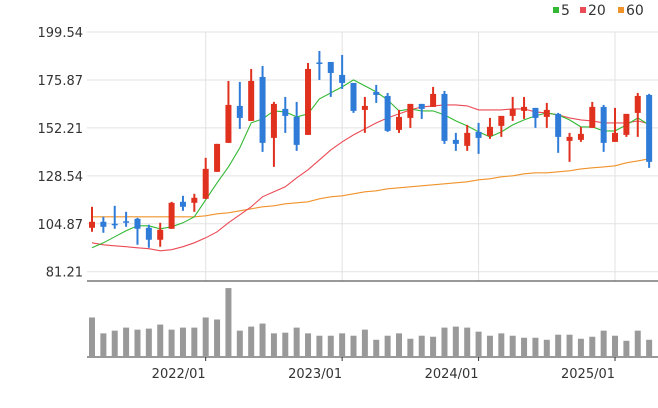 This screenshot has height=408, width=658. Describe the element at coordinates (64, 273) in the screenshot. I see `y-tick-label: 81.21` at that location.